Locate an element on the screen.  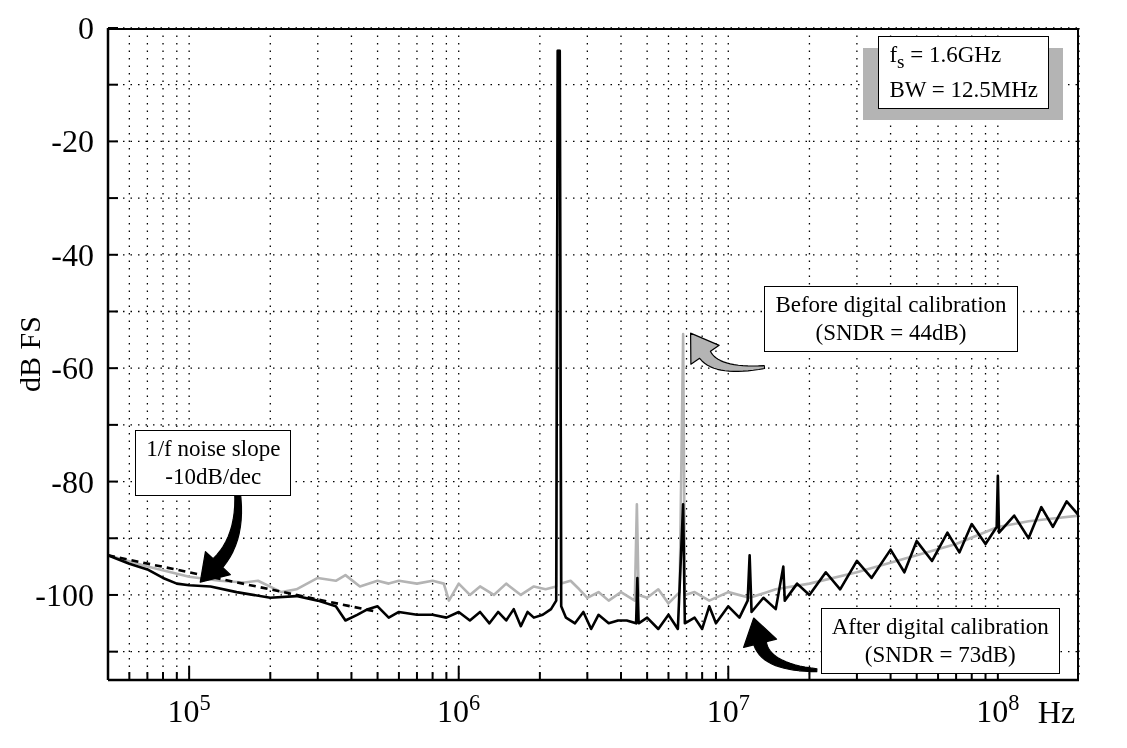
x-tick-label: 10$^{6}$ is located at coordinates (459, 709).